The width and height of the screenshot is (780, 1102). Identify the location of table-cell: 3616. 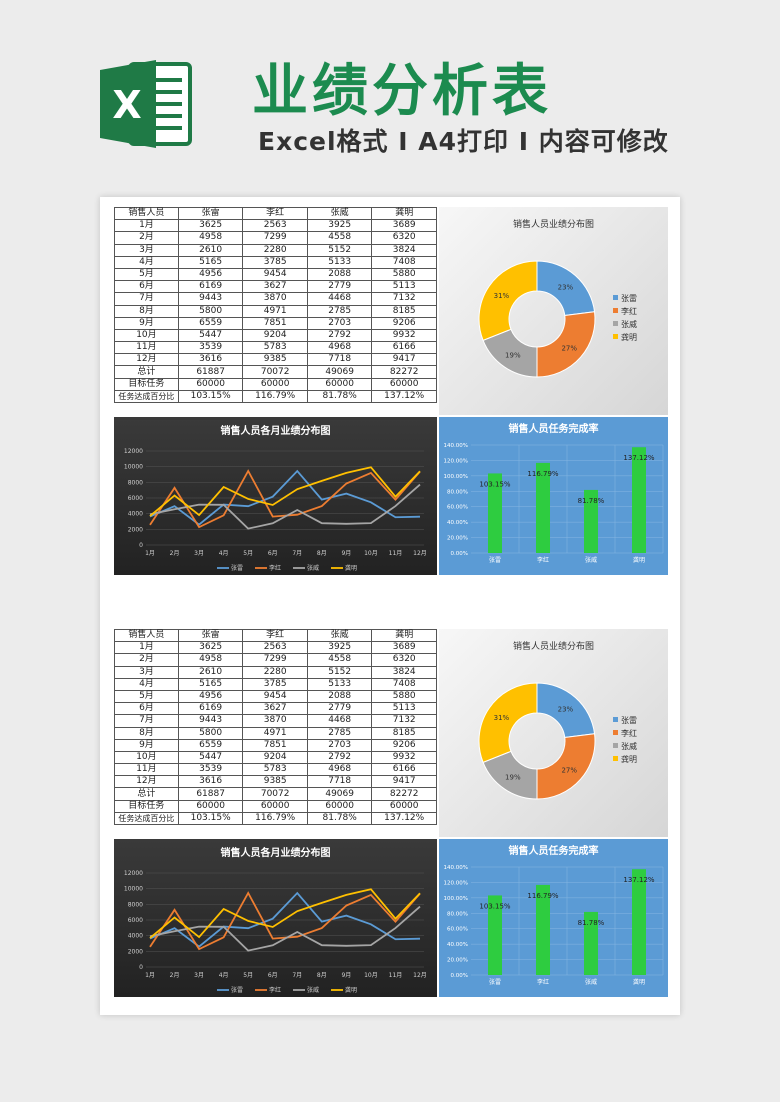
(210, 360).